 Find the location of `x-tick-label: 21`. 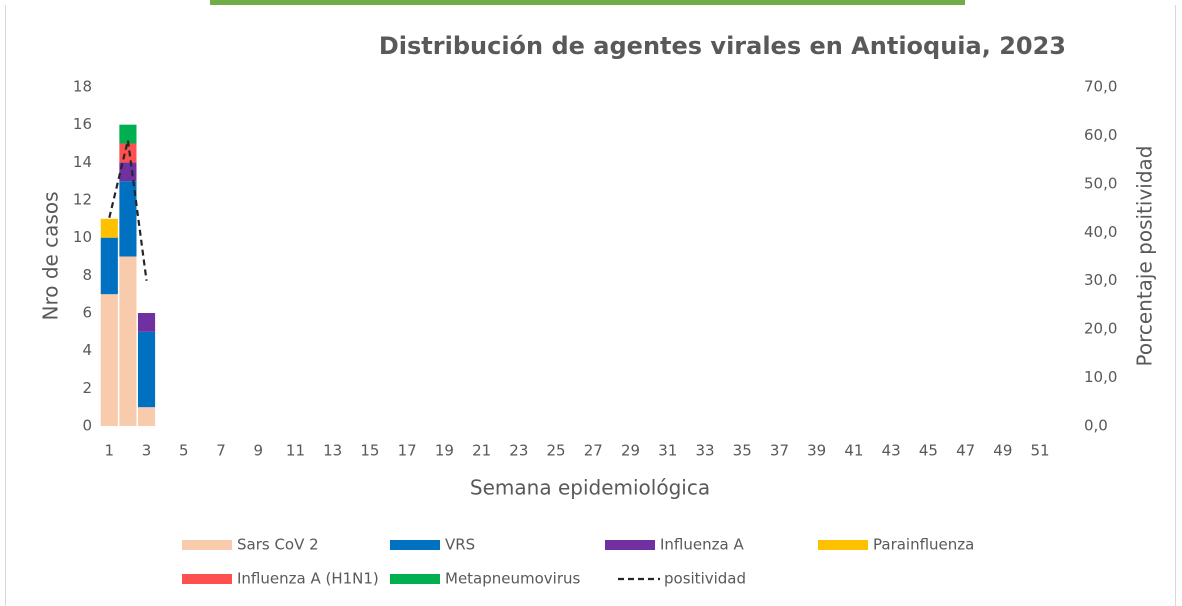

x-tick-label: 21 is located at coordinates (481, 451).